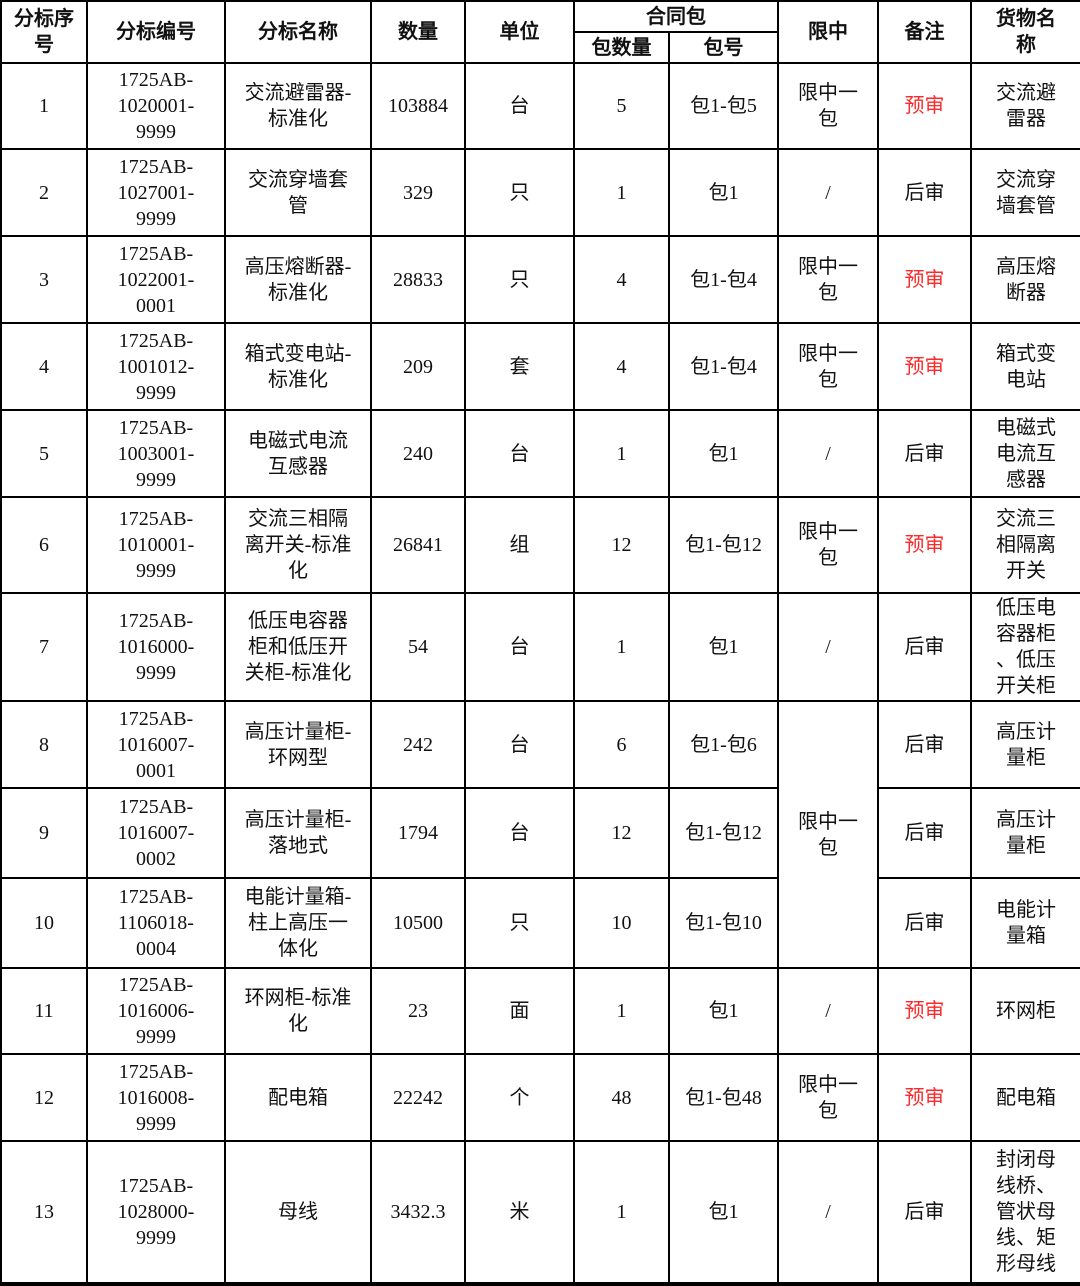 The height and width of the screenshot is (1286, 1080). Describe the element at coordinates (418, 647) in the screenshot. I see `qty-cell: 54` at that location.